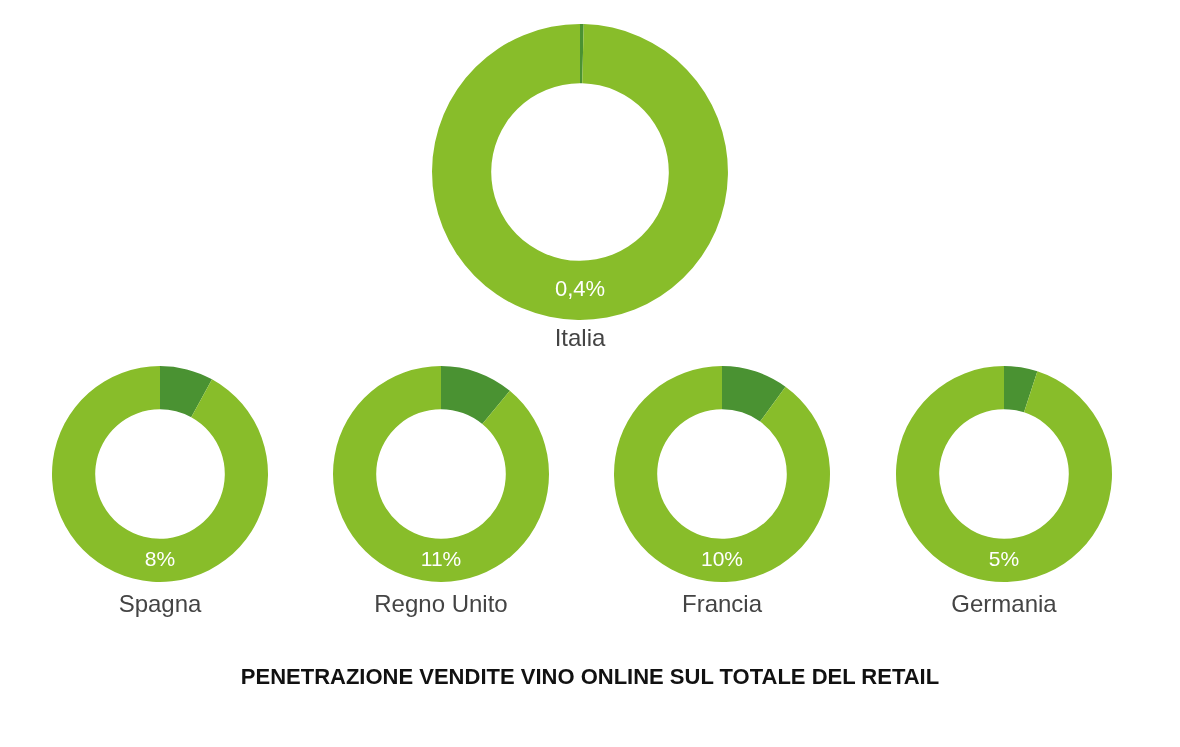 The image size is (1180, 747). I want to click on text: Spagna, so click(160, 604).